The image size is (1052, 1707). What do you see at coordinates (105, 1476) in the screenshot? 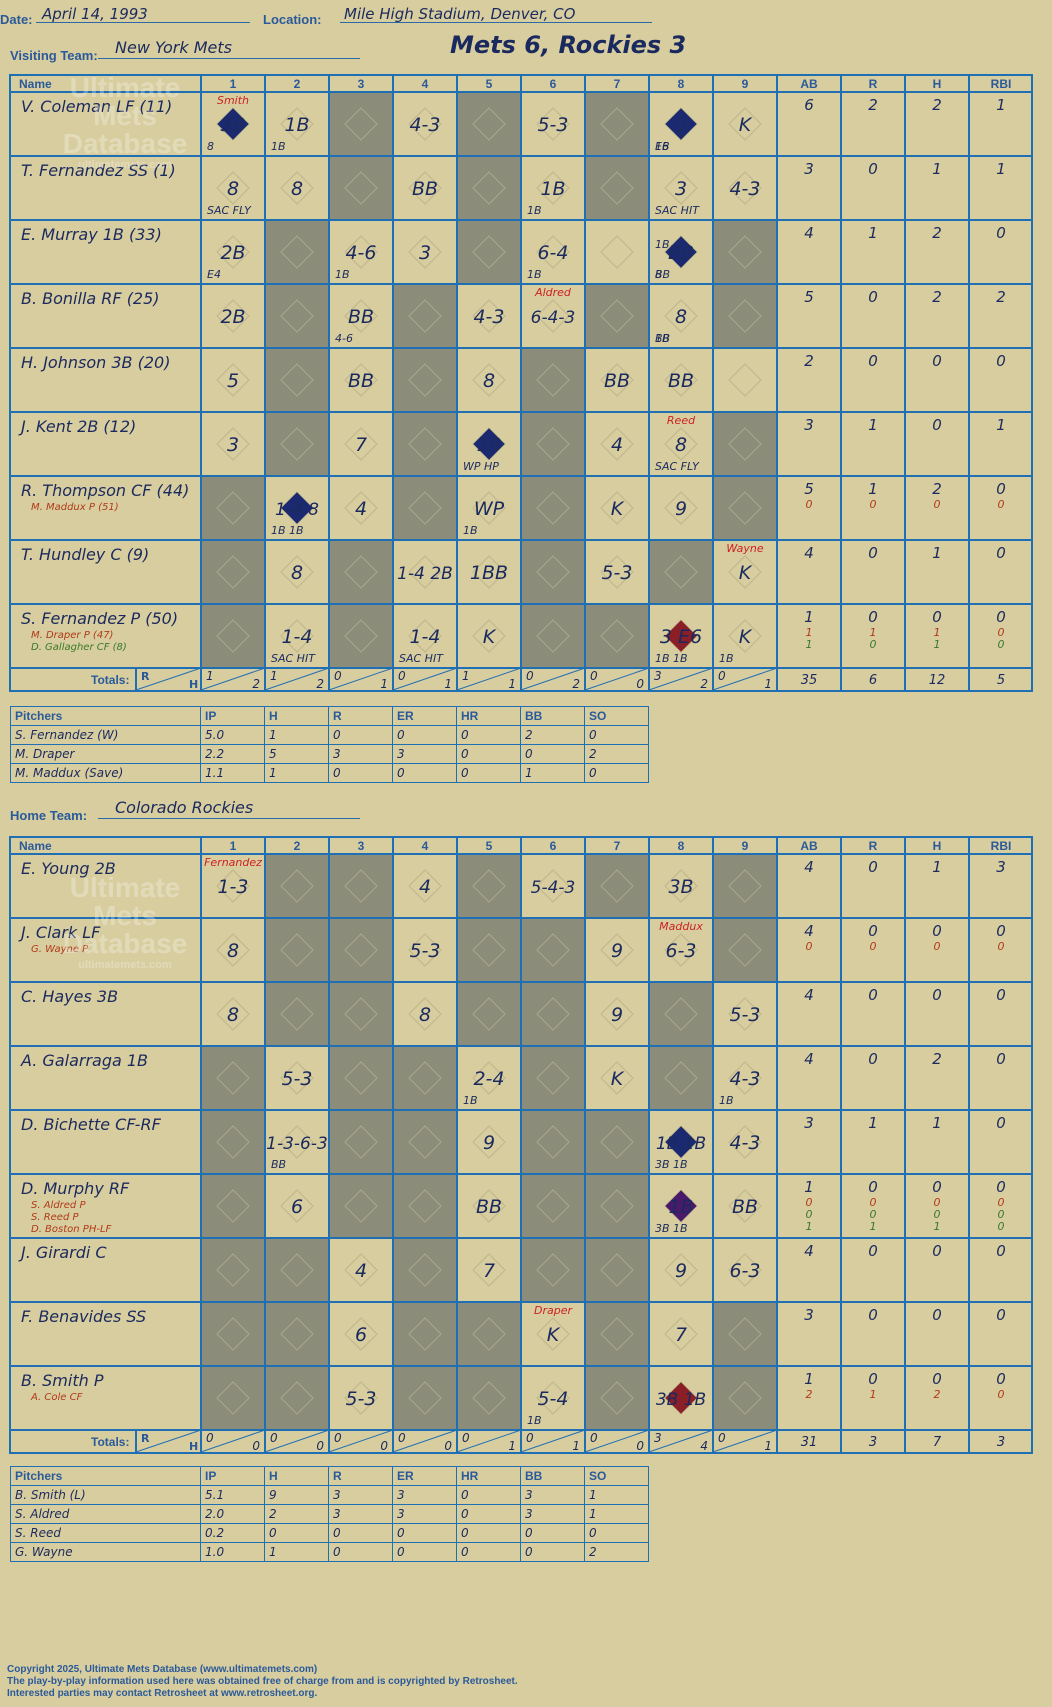
I see `home-pitch-header: Pitchers` at bounding box center [105, 1476].